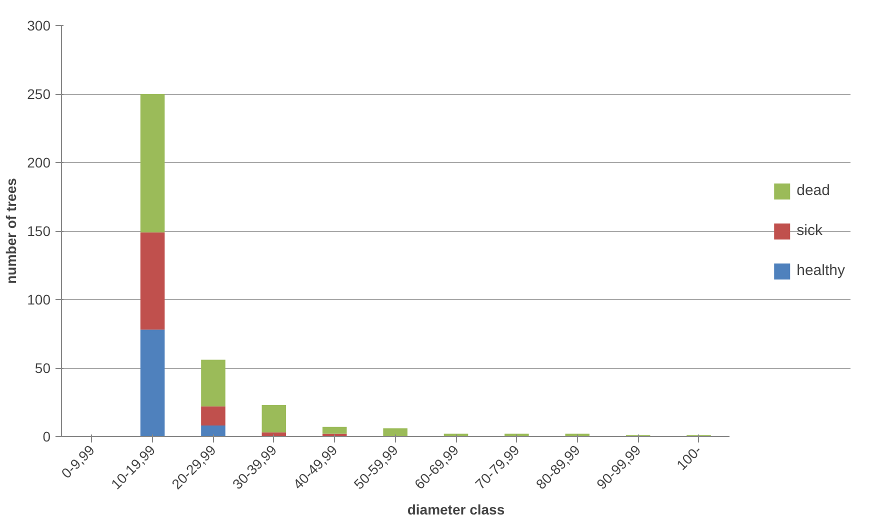 Image resolution: width=877 pixels, height=531 pixels. I want to click on y-tick-label: 150, so click(39, 231).